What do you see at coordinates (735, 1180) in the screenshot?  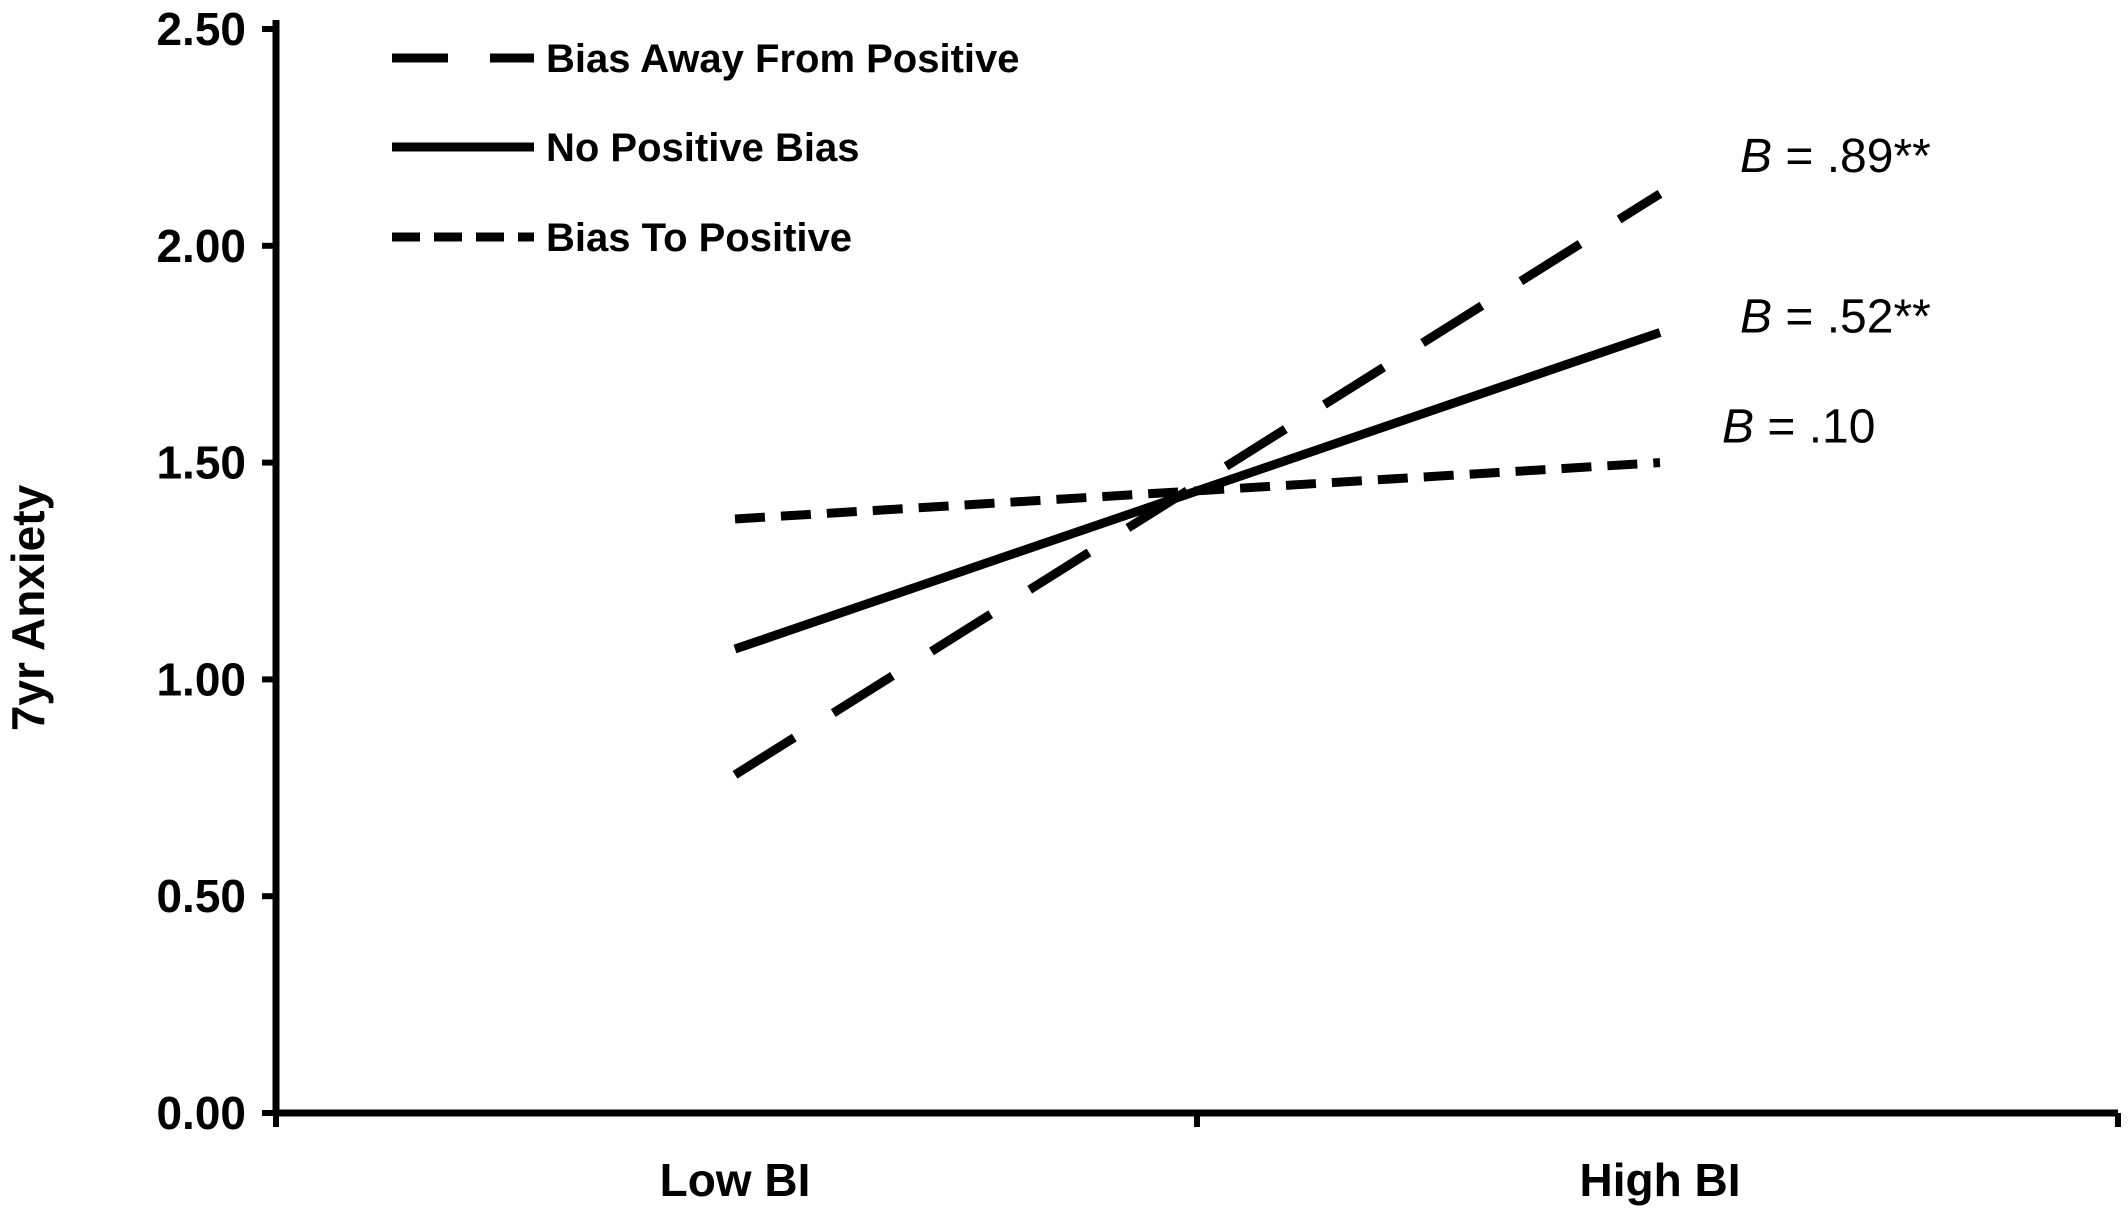 I see `x-tick-label: Low BI` at bounding box center [735, 1180].